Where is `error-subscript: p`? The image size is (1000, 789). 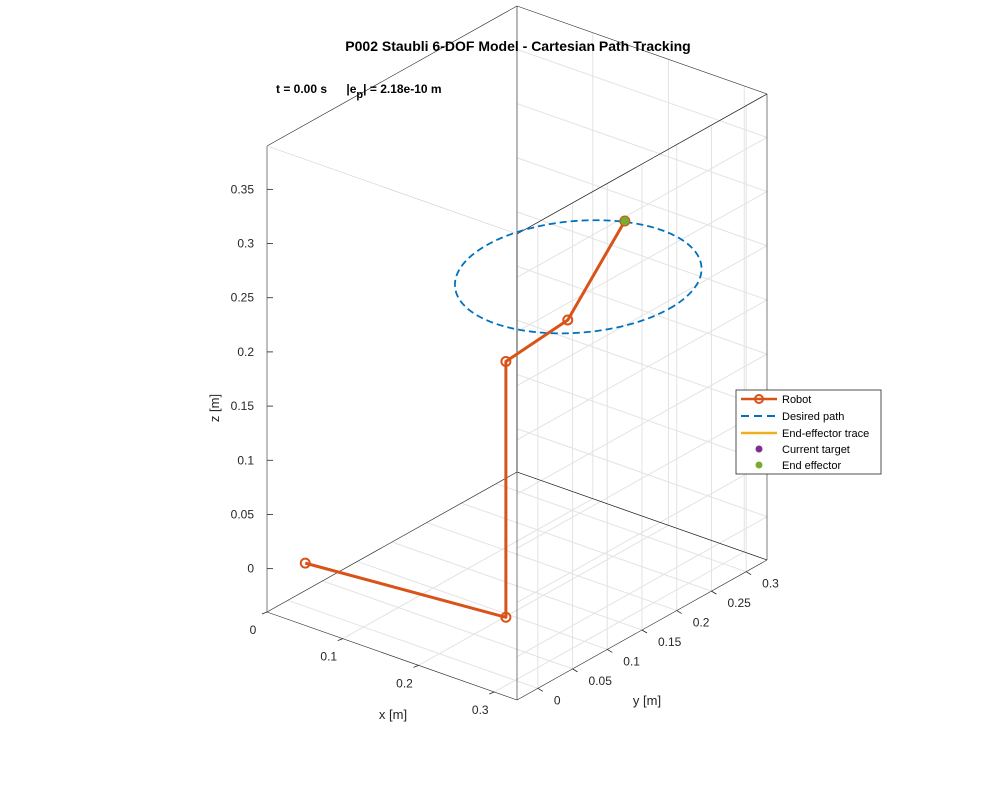
error-subscript: p is located at coordinates (359, 95).